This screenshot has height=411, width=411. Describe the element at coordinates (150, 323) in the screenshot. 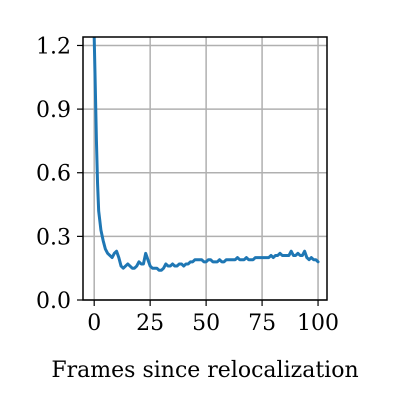

I see `x-tick-label: 25` at that location.